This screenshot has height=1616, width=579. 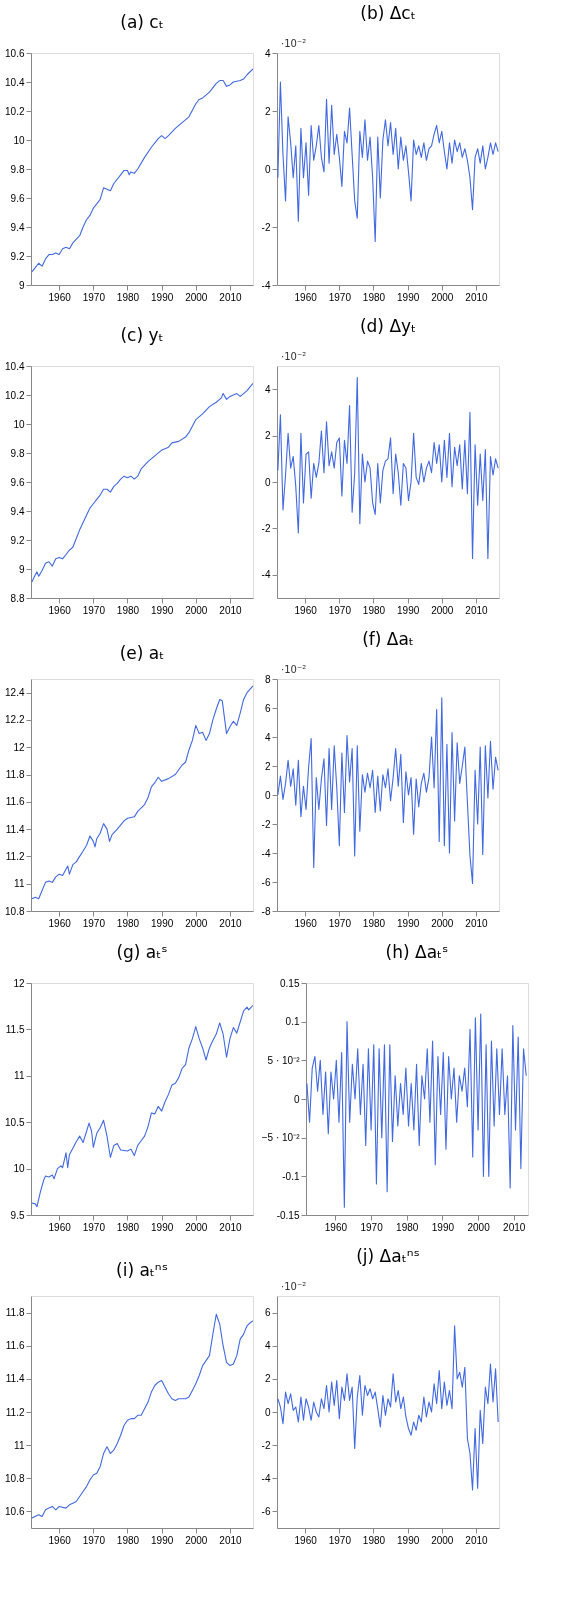 What do you see at coordinates (417, 952) in the screenshot?
I see `chart-title: (h) Δaₜˢ` at bounding box center [417, 952].